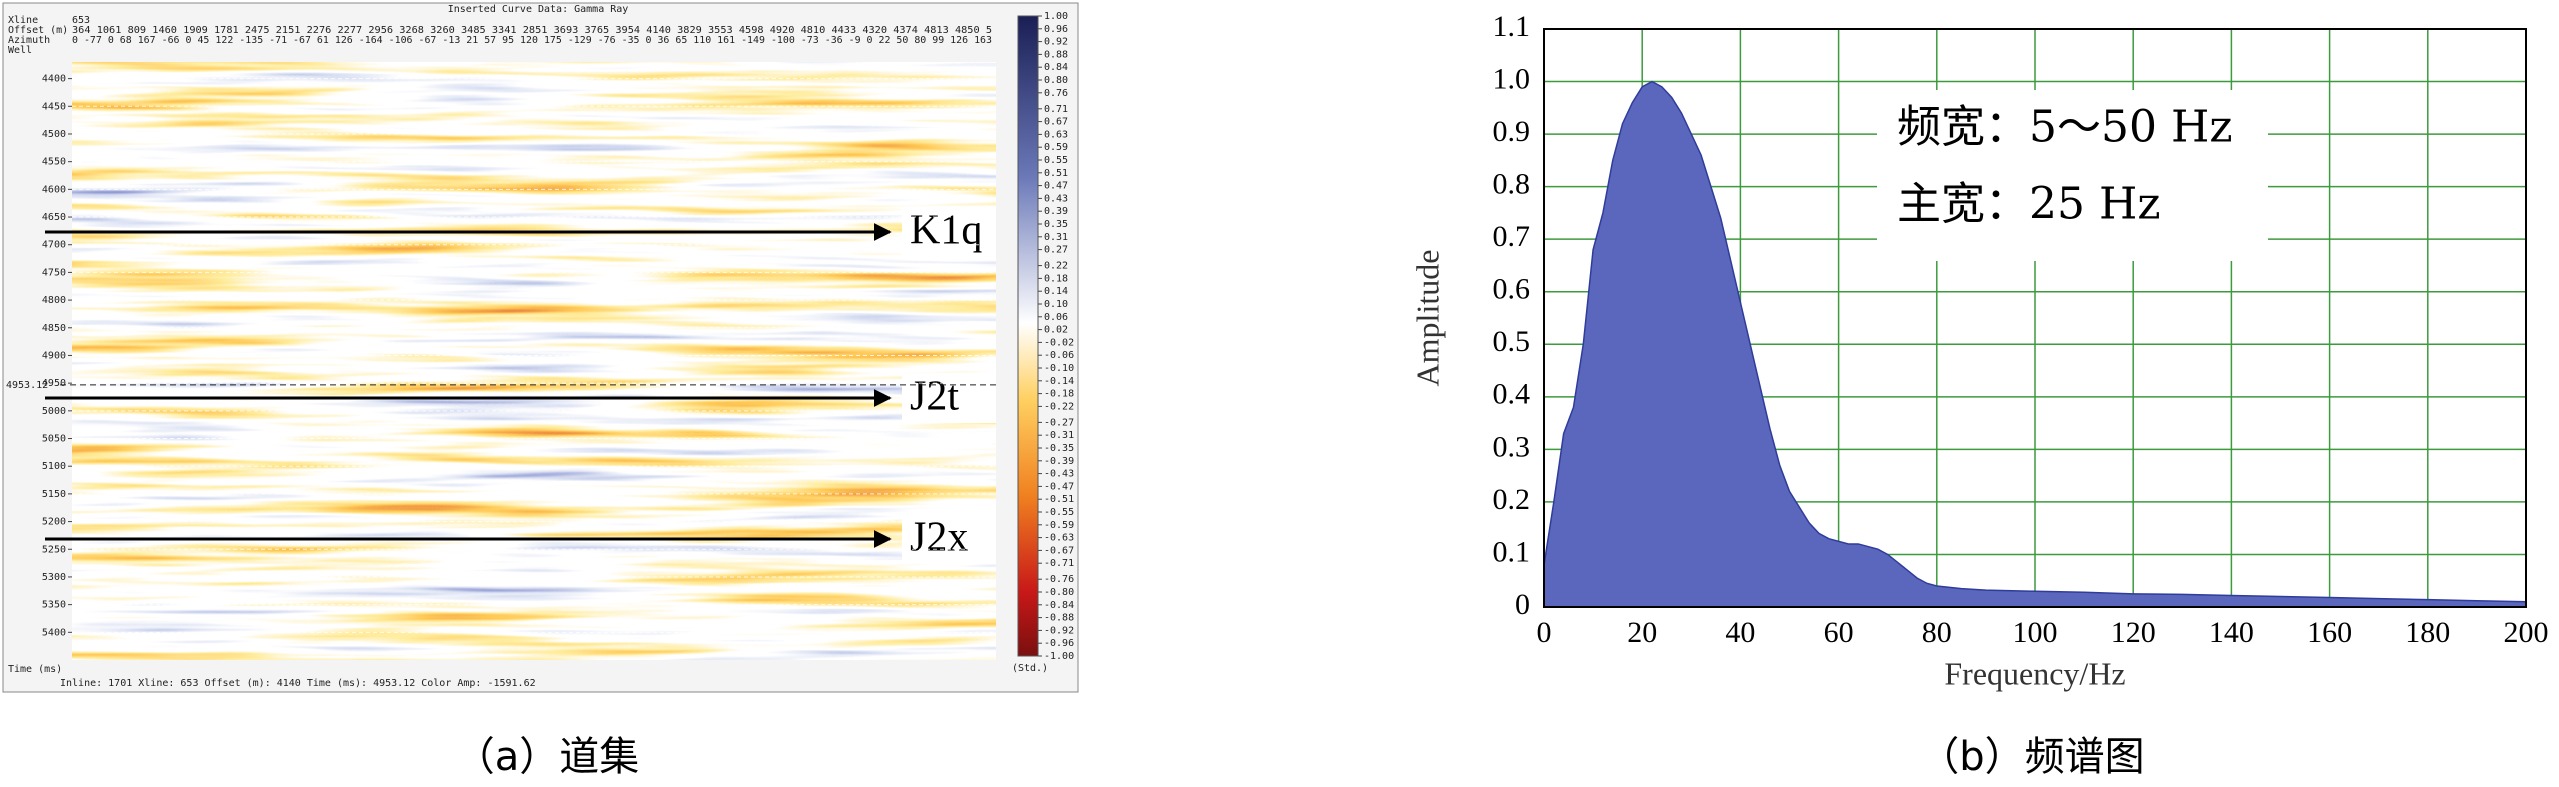 This screenshot has width=2559, height=787. Describe the element at coordinates (2035, 632) in the screenshot. I see `x-tick-label: 100` at that location.